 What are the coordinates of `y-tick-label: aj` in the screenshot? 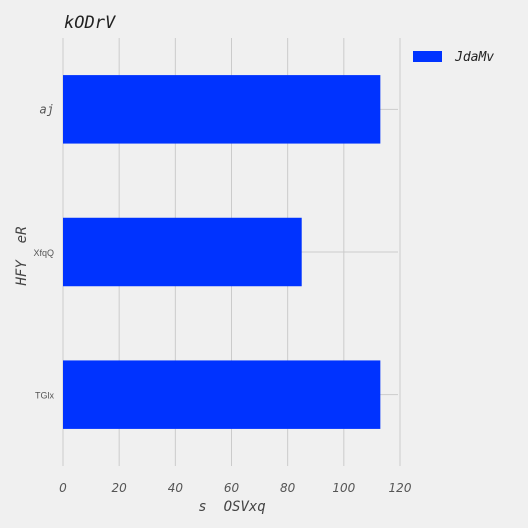 It's located at (47, 109).